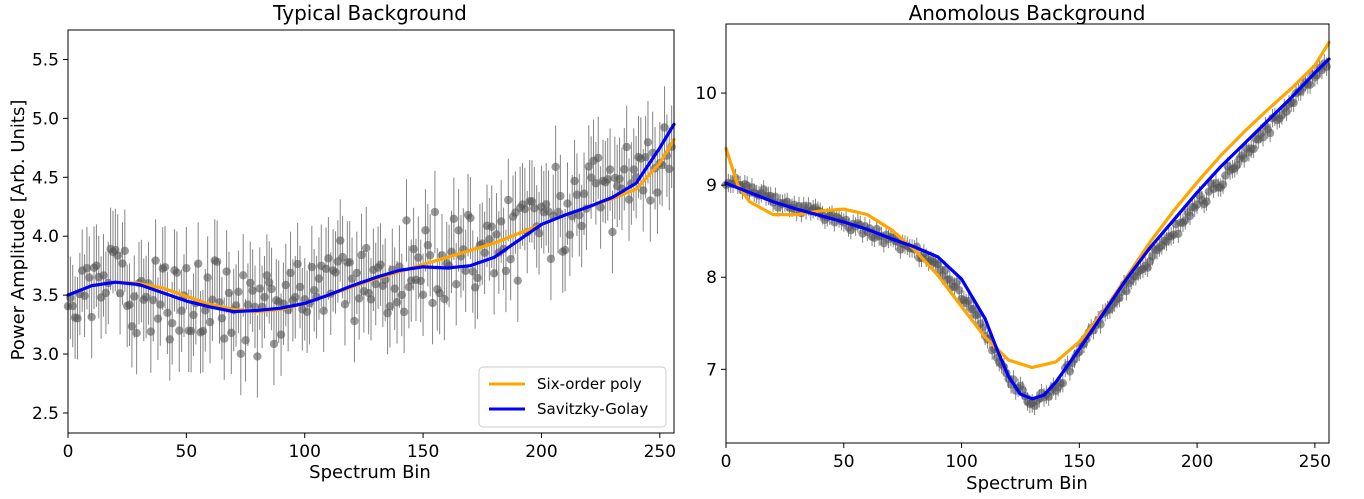  I want to click on y-axis-ticks: 7 8 9 10, so click(710, 232).